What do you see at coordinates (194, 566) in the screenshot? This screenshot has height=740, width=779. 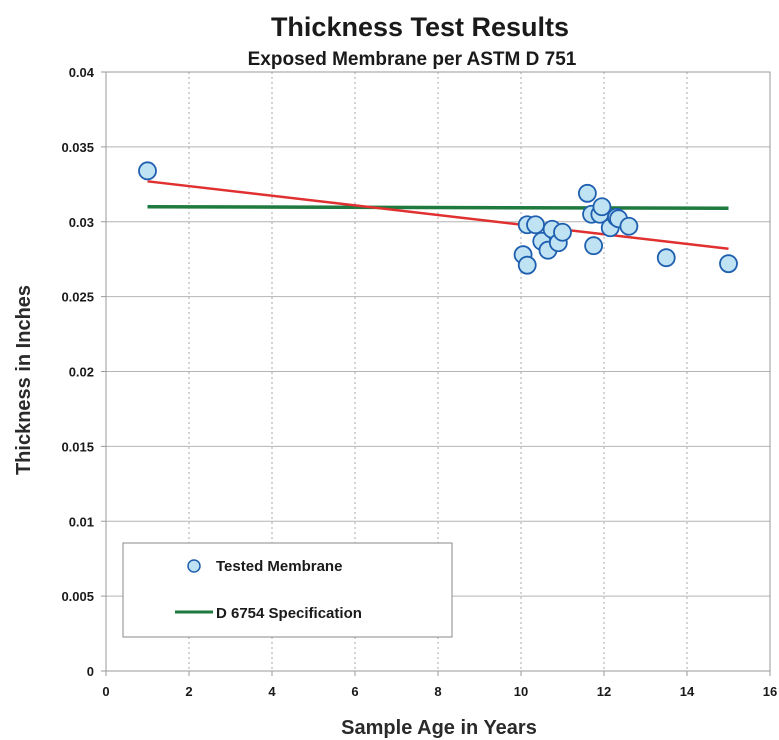 I see `legend-marker-tested-membrane` at bounding box center [194, 566].